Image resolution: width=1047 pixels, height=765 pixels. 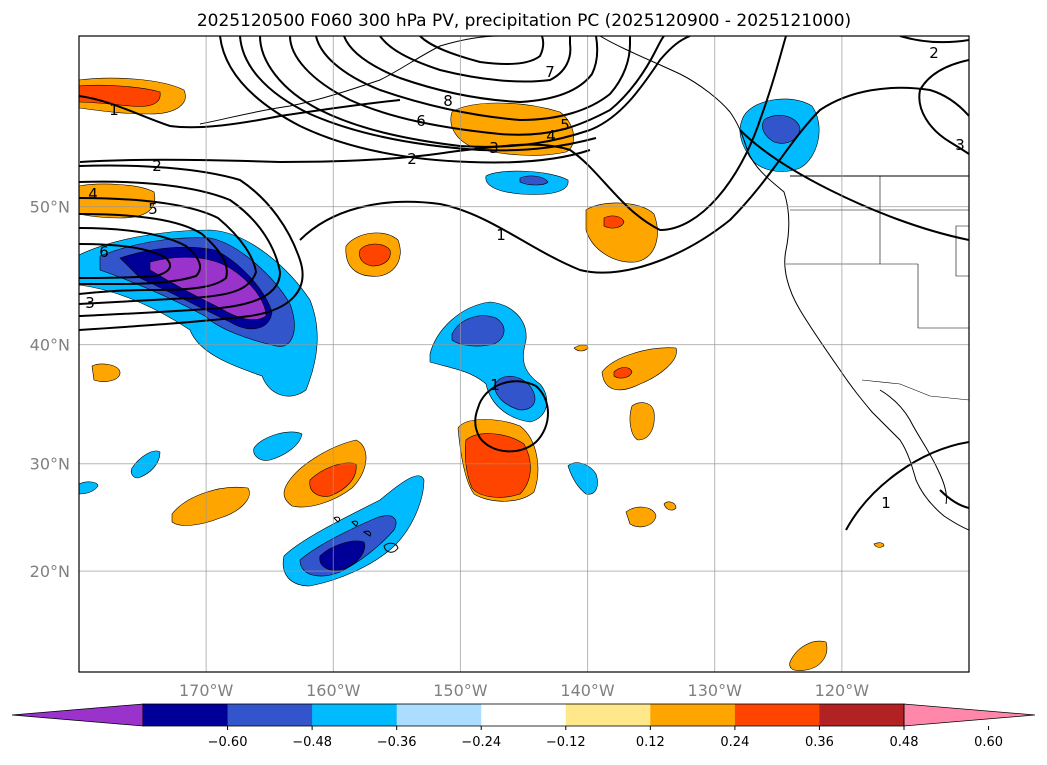 What do you see at coordinates (819, 742) in the screenshot?
I see `colorbar-tick-label: 0.36` at bounding box center [819, 742].